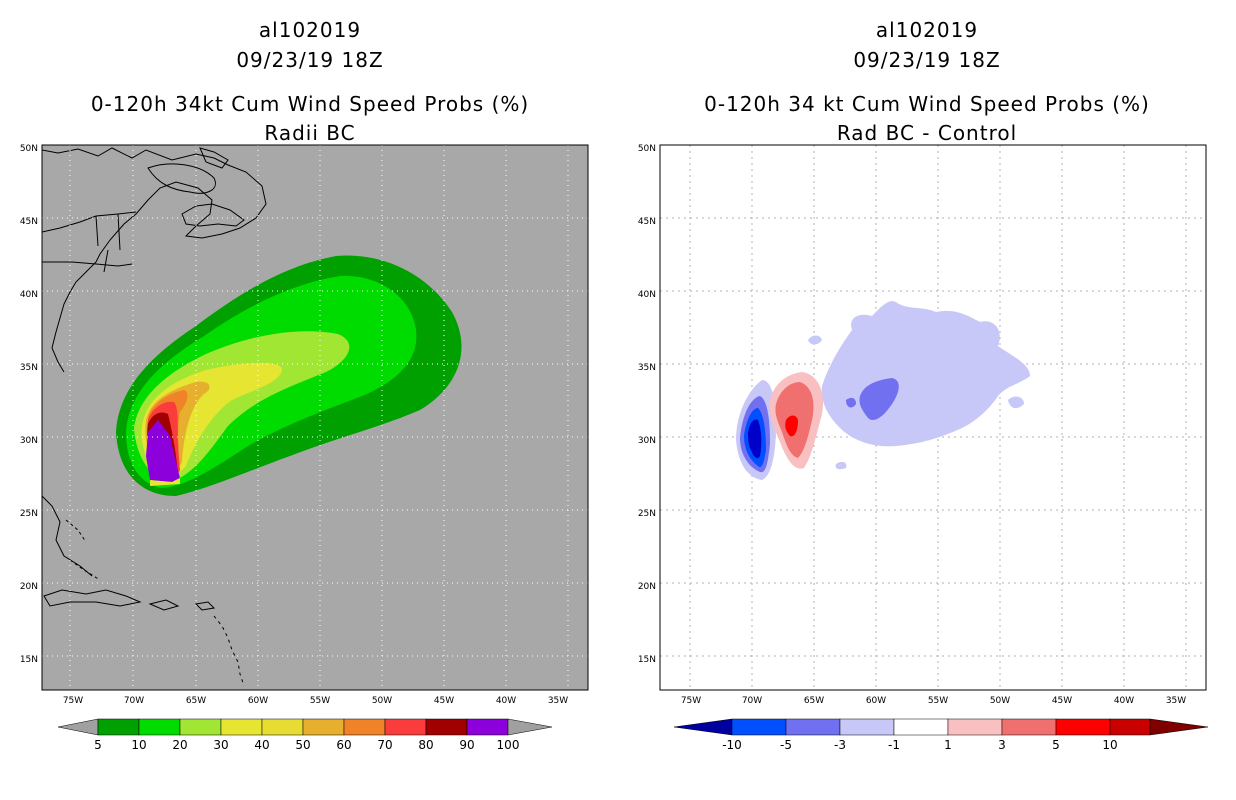 The height and width of the screenshot is (800, 1236). Describe the element at coordinates (384, 745) in the screenshot. I see `colorbar-label: 70` at that location.